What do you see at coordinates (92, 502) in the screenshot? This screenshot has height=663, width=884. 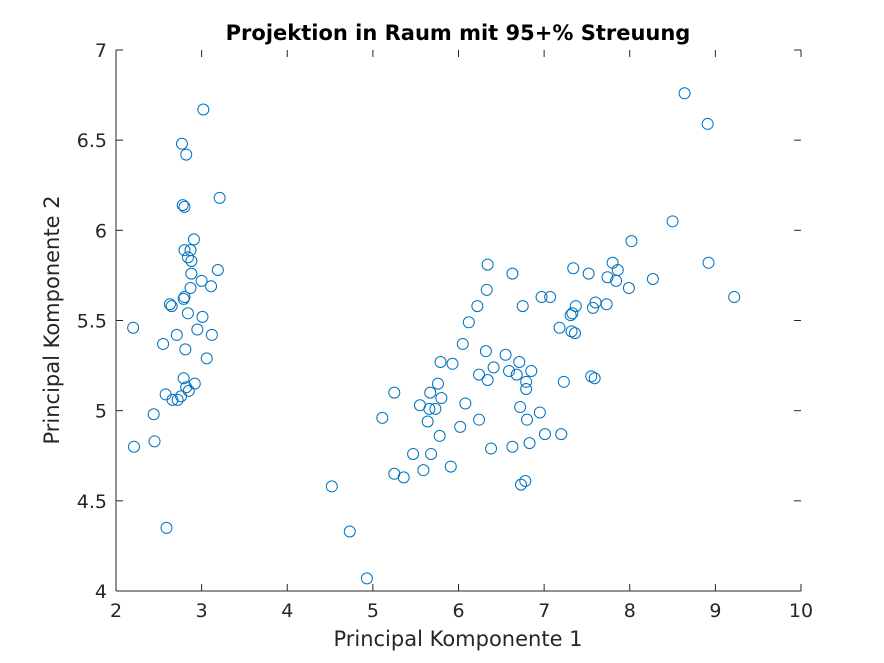 I see `y-tick-label: 4.5` at bounding box center [92, 502].